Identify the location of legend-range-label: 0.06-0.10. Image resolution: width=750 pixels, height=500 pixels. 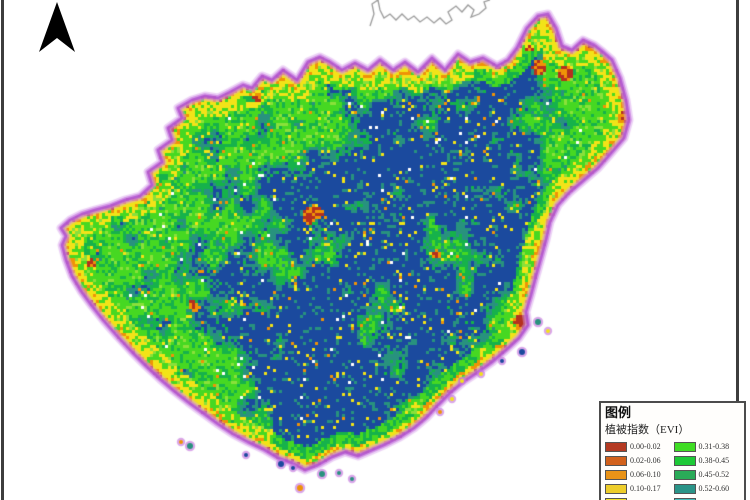
(645, 474).